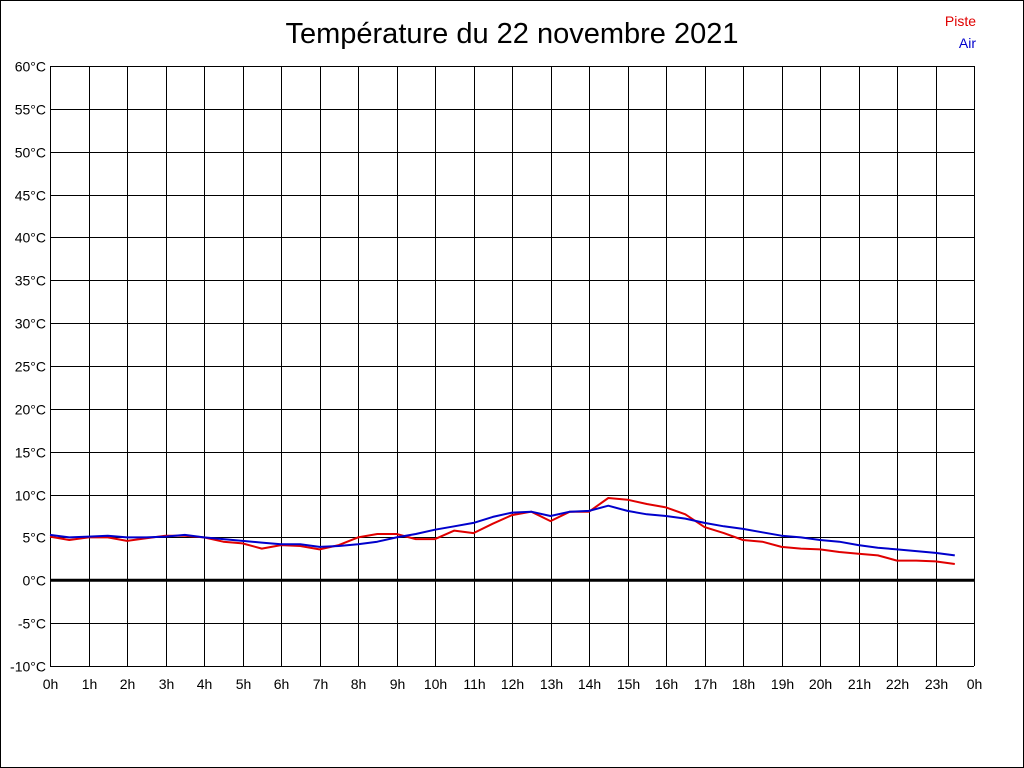  What do you see at coordinates (30, 410) in the screenshot?
I see `y-tick-label: 20°C` at bounding box center [30, 410].